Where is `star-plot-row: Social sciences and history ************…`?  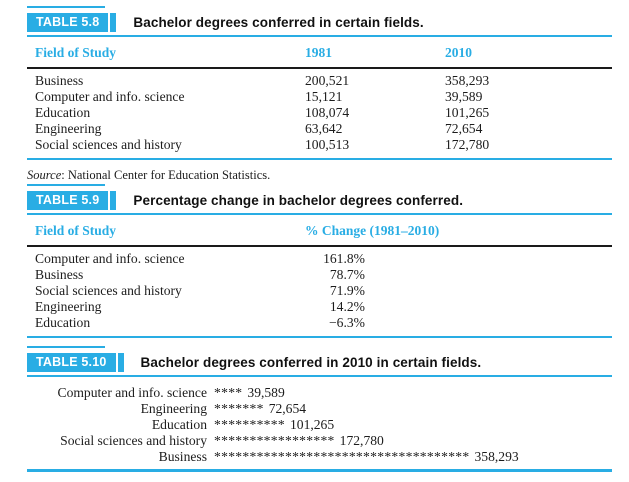 star-plot-row: Social sciences and history ************… is located at coordinates (319, 441).